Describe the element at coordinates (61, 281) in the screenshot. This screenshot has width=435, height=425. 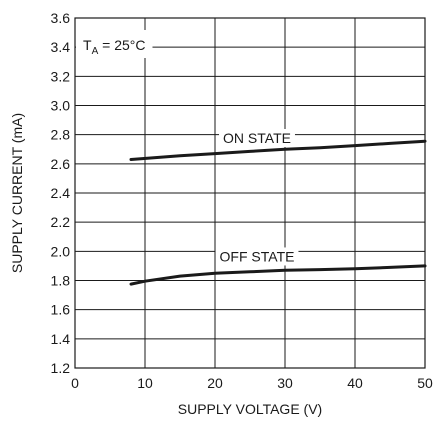
I see `y-tick-label: 1.8` at that location.